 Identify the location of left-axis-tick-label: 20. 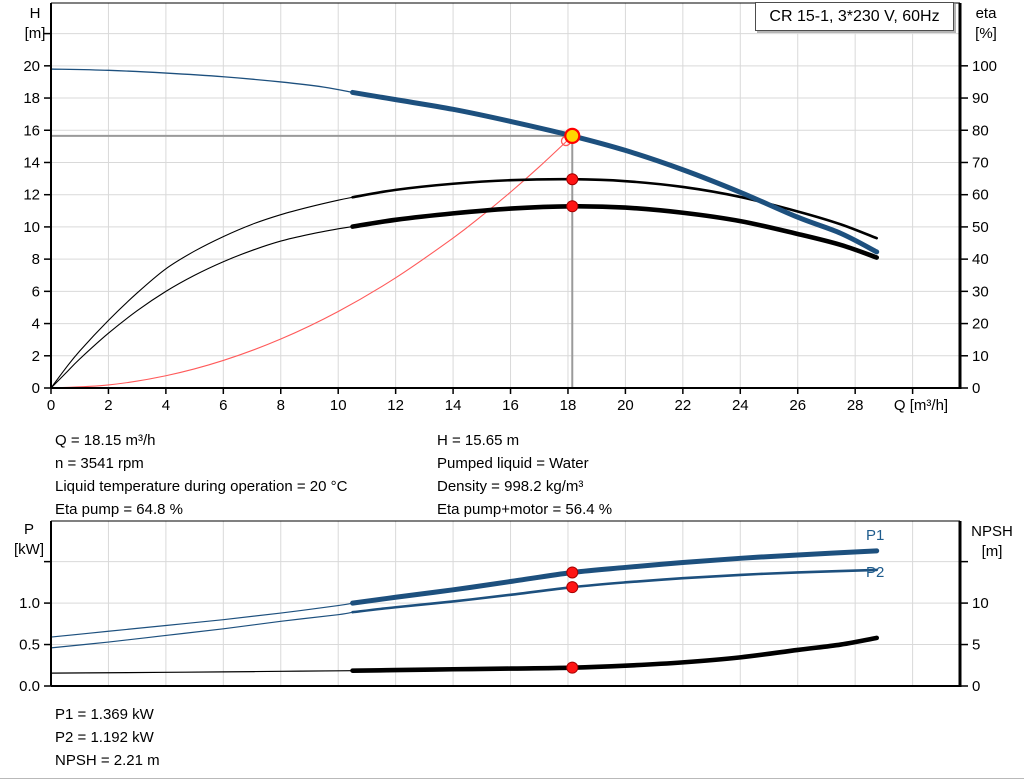
(31, 66).